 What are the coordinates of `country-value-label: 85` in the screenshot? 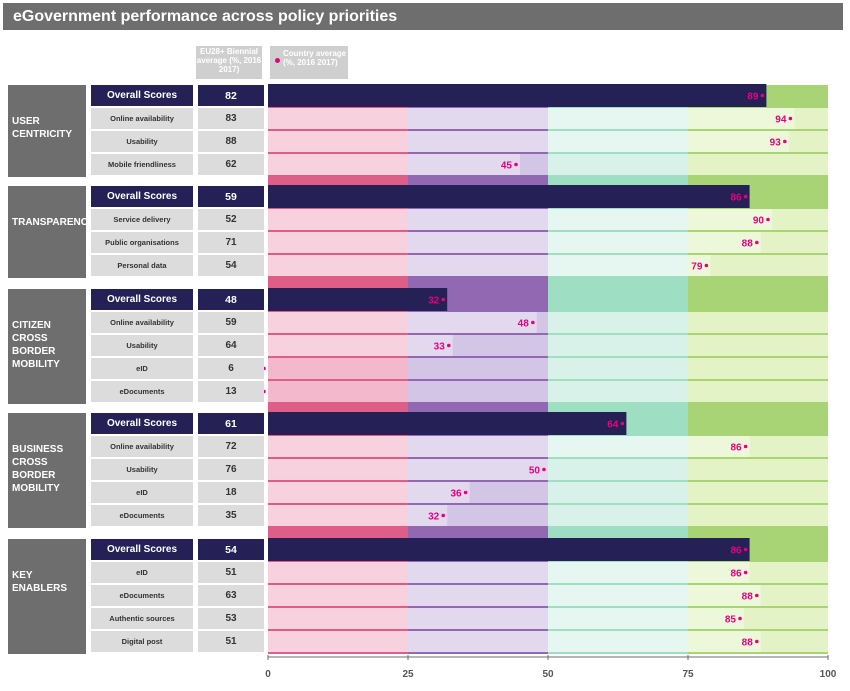 It's located at (731, 620).